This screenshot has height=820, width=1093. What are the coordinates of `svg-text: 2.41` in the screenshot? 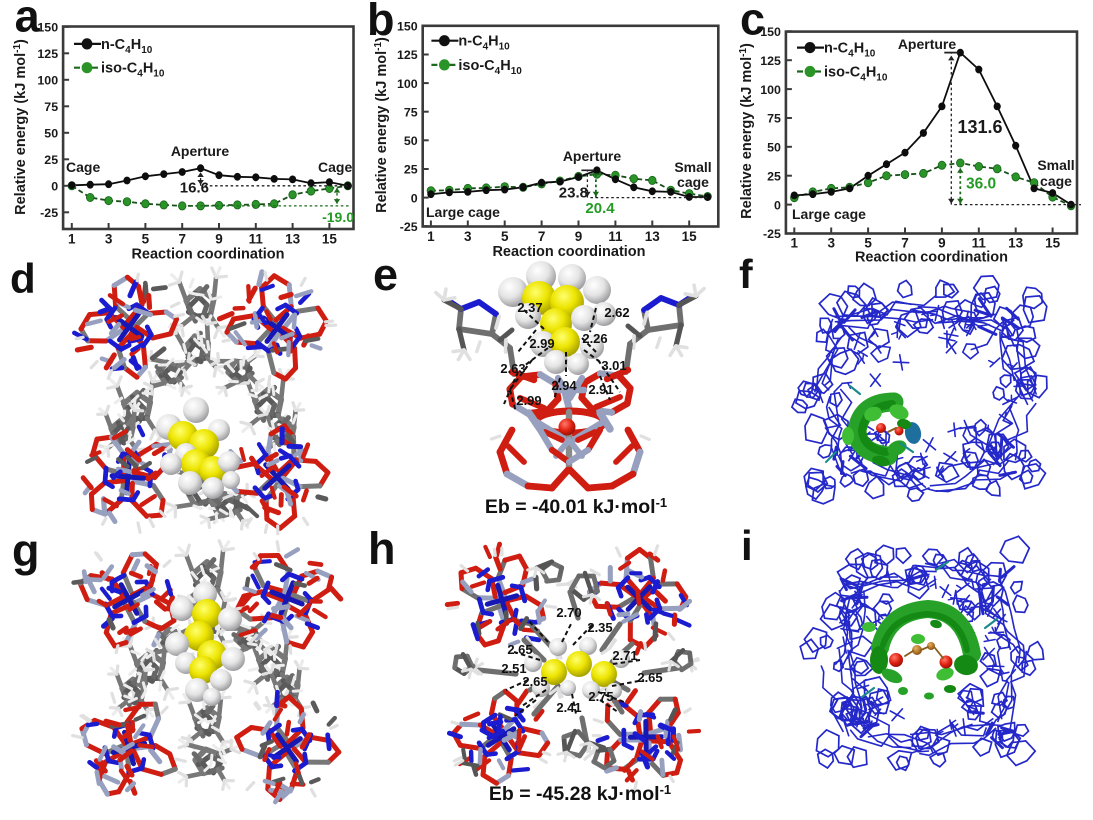 It's located at (568, 707).